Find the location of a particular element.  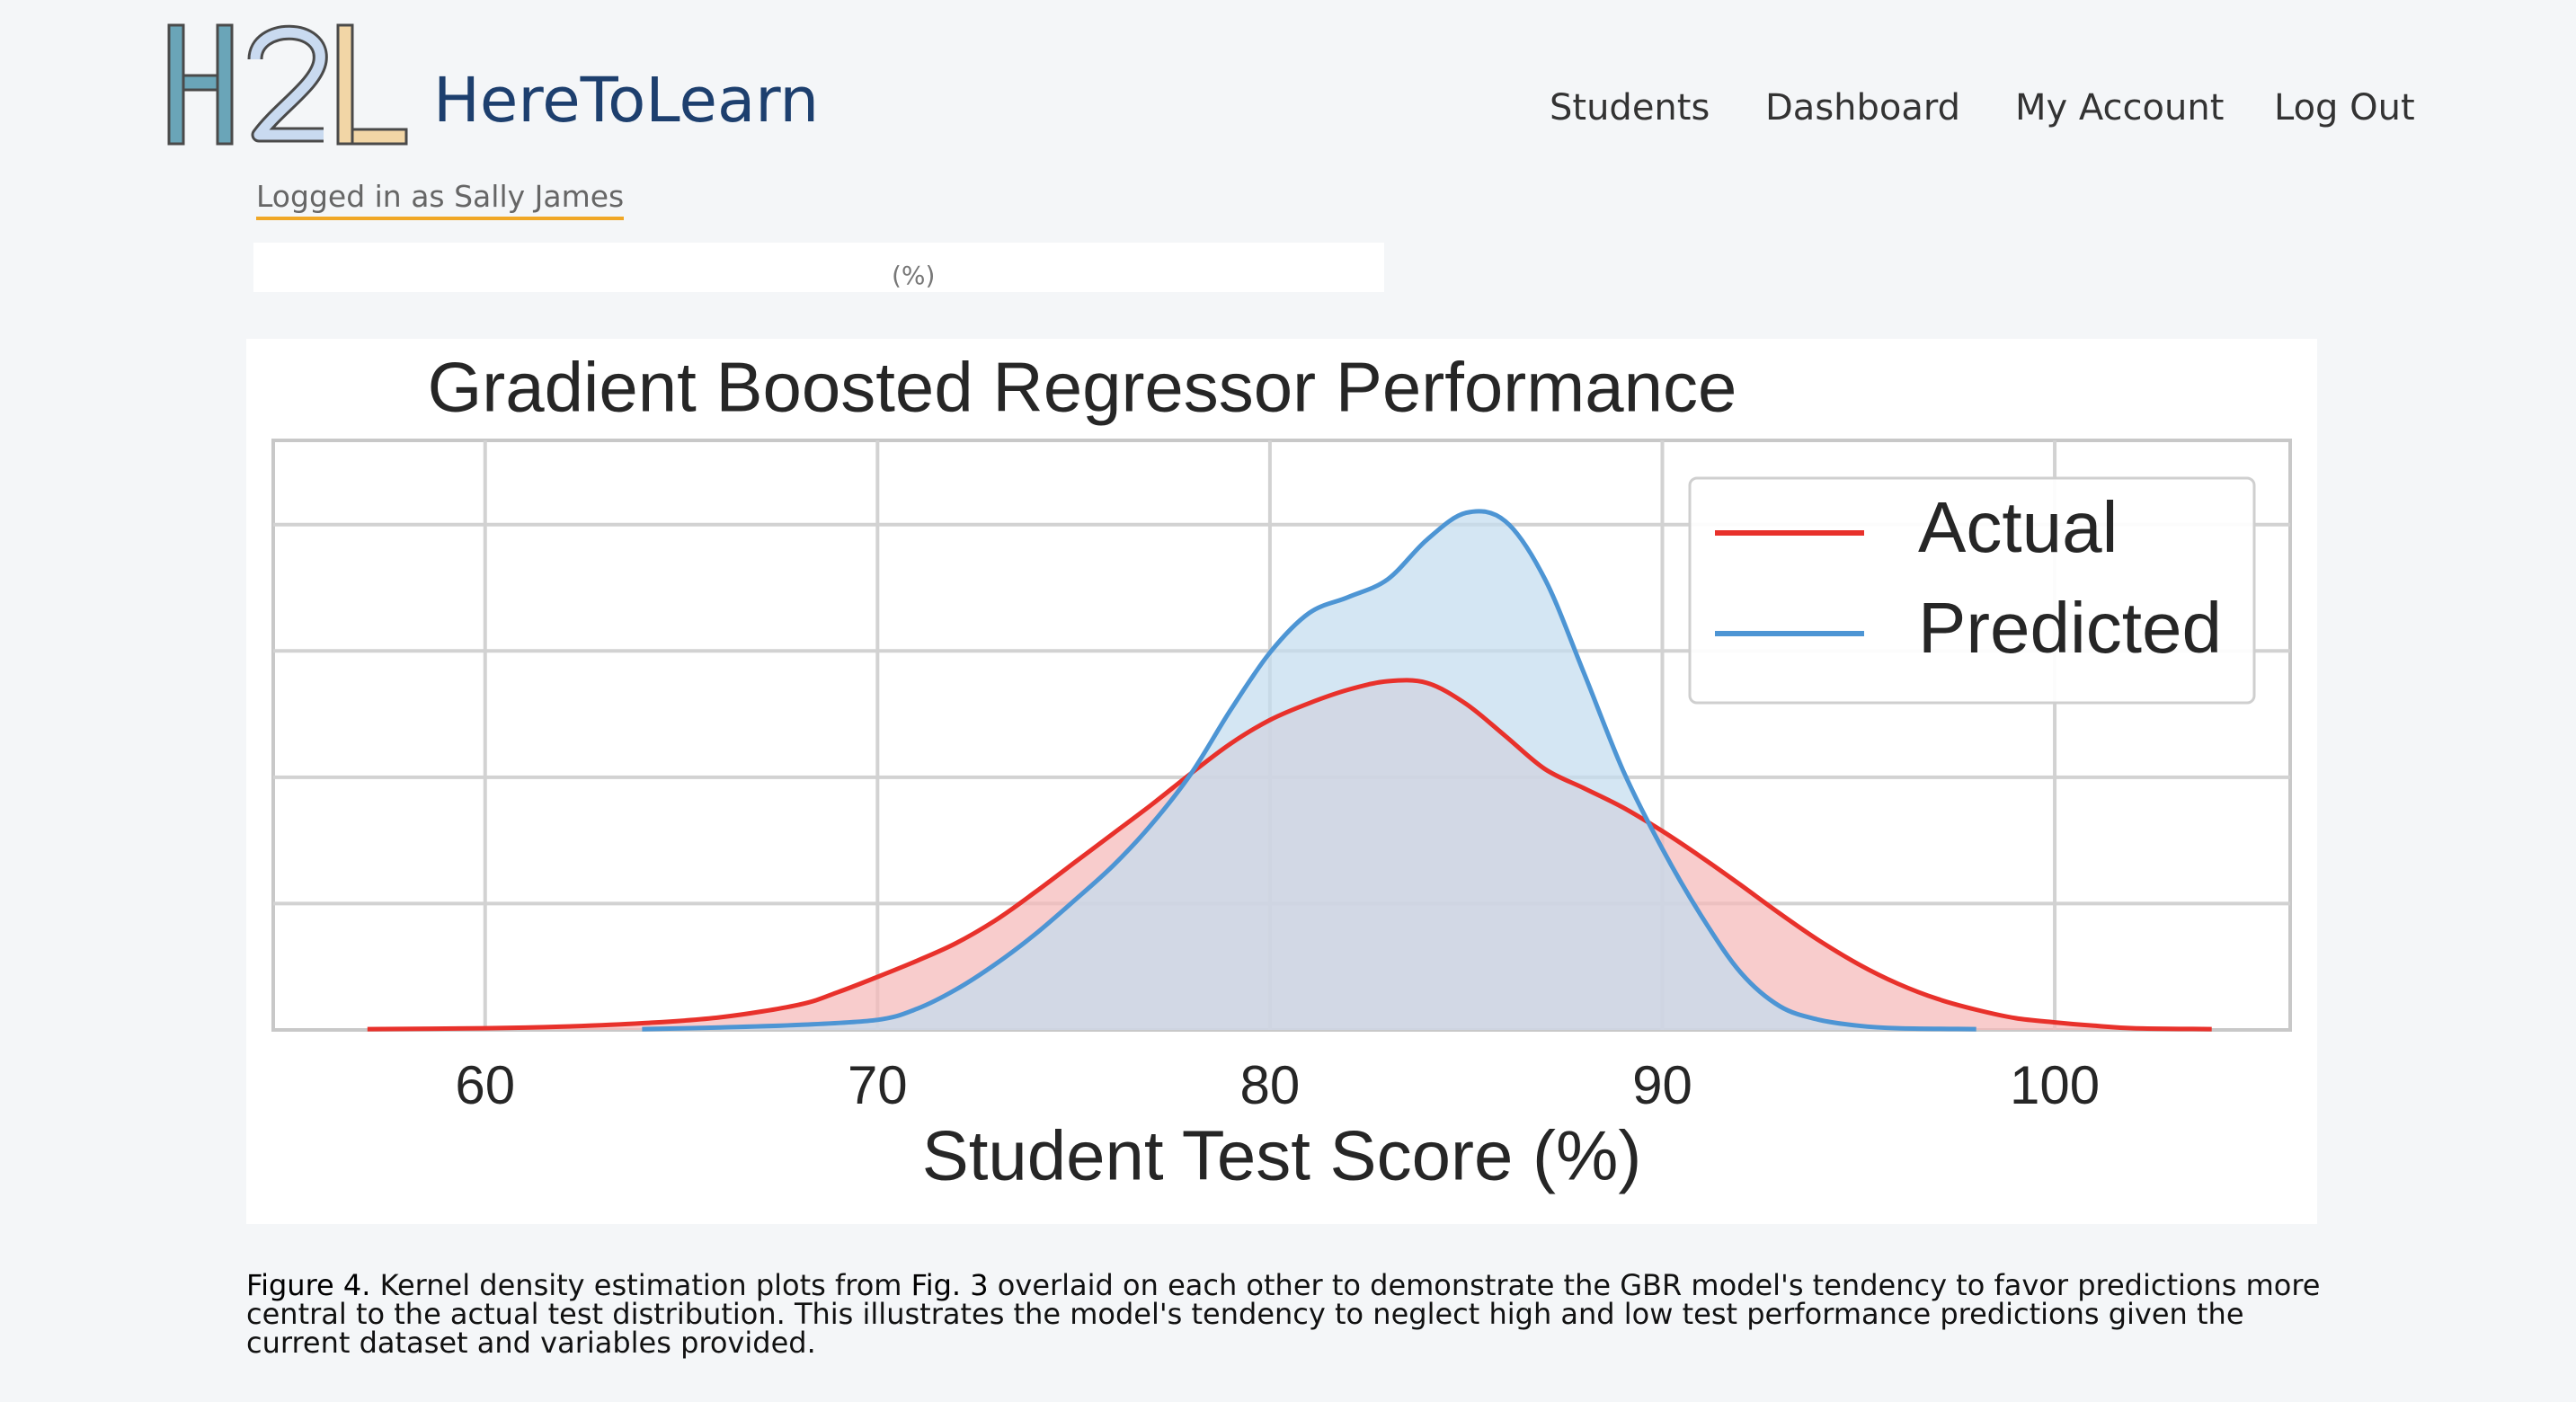

nav-log-out: Log Out is located at coordinates (2344, 108).